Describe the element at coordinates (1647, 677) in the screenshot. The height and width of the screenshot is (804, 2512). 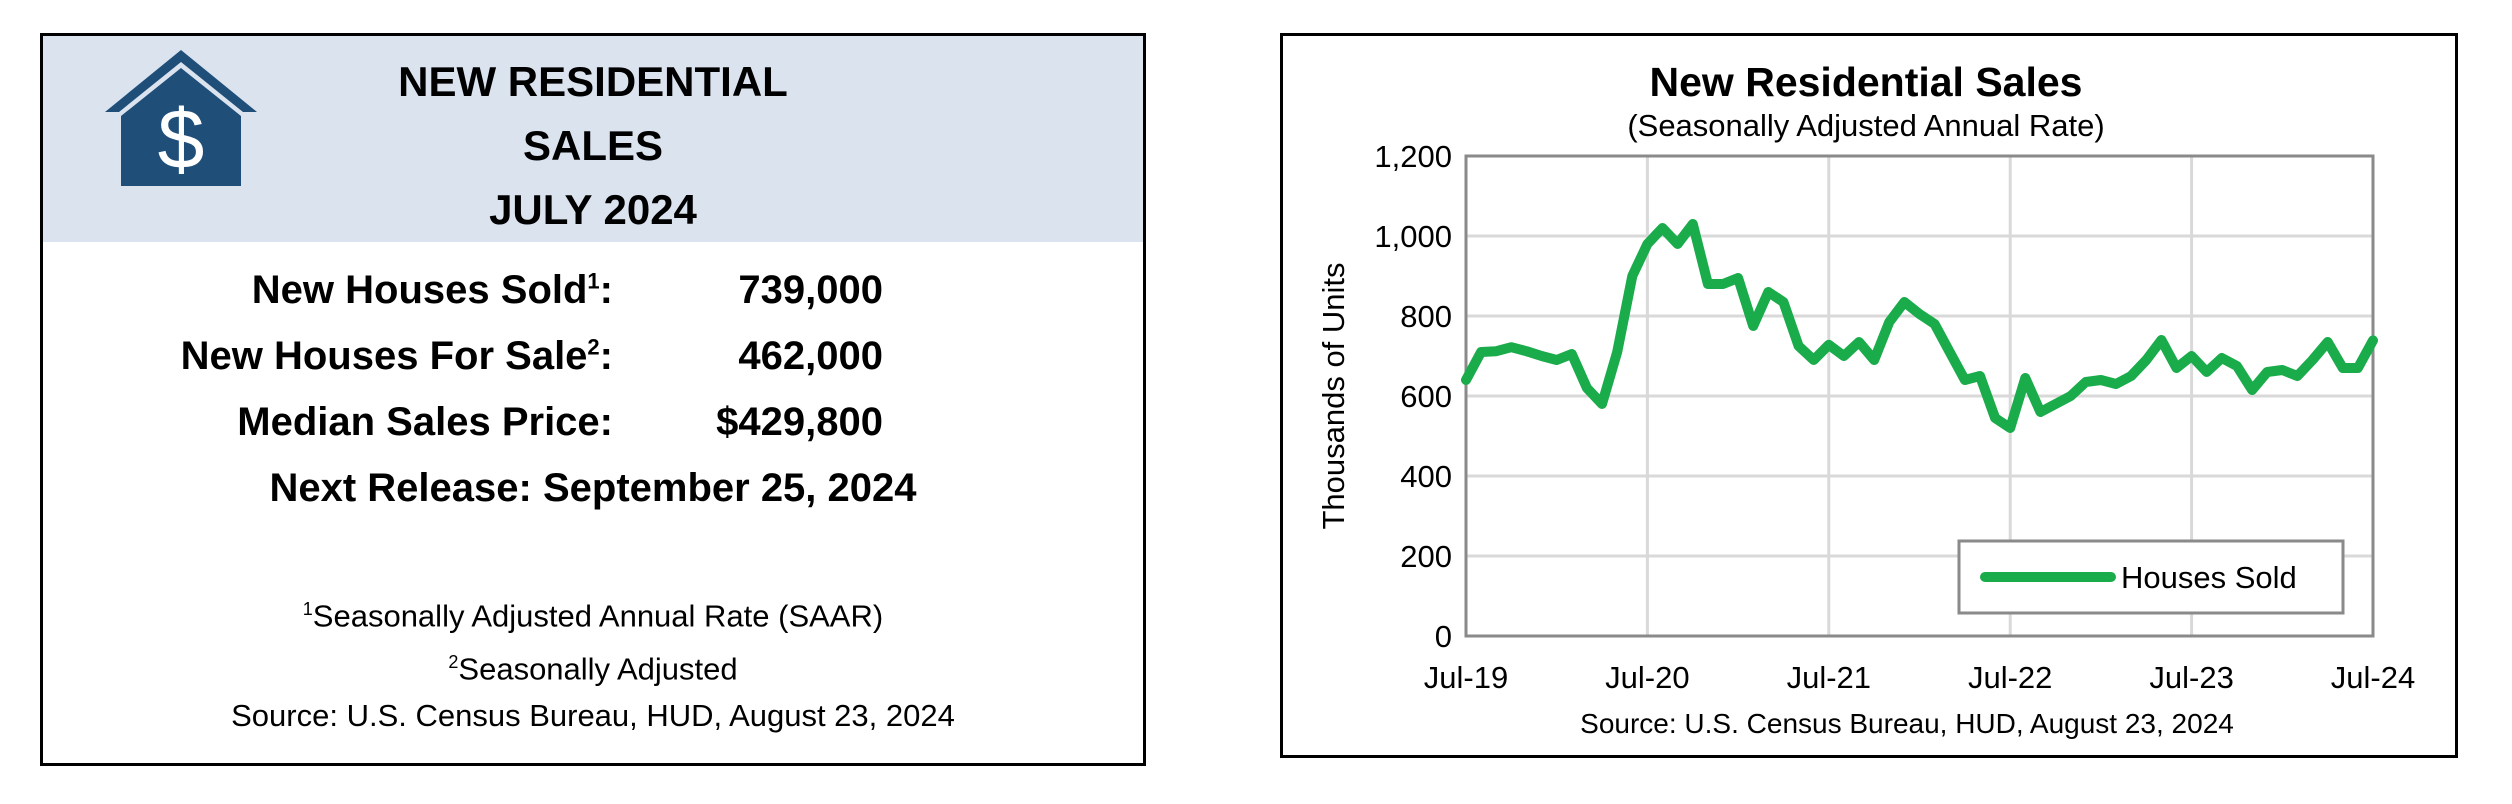
I see `x-tick-label: Jul-20` at that location.